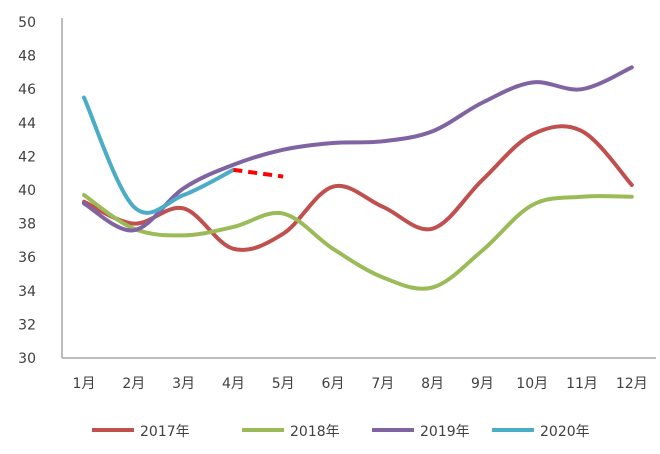 This screenshot has height=454, width=660. Describe the element at coordinates (359, 374) in the screenshot. I see `x-axis: 1月 2月 3月 4月 5月 6月 7月 8月 9月 10月 11月 12月` at that location.